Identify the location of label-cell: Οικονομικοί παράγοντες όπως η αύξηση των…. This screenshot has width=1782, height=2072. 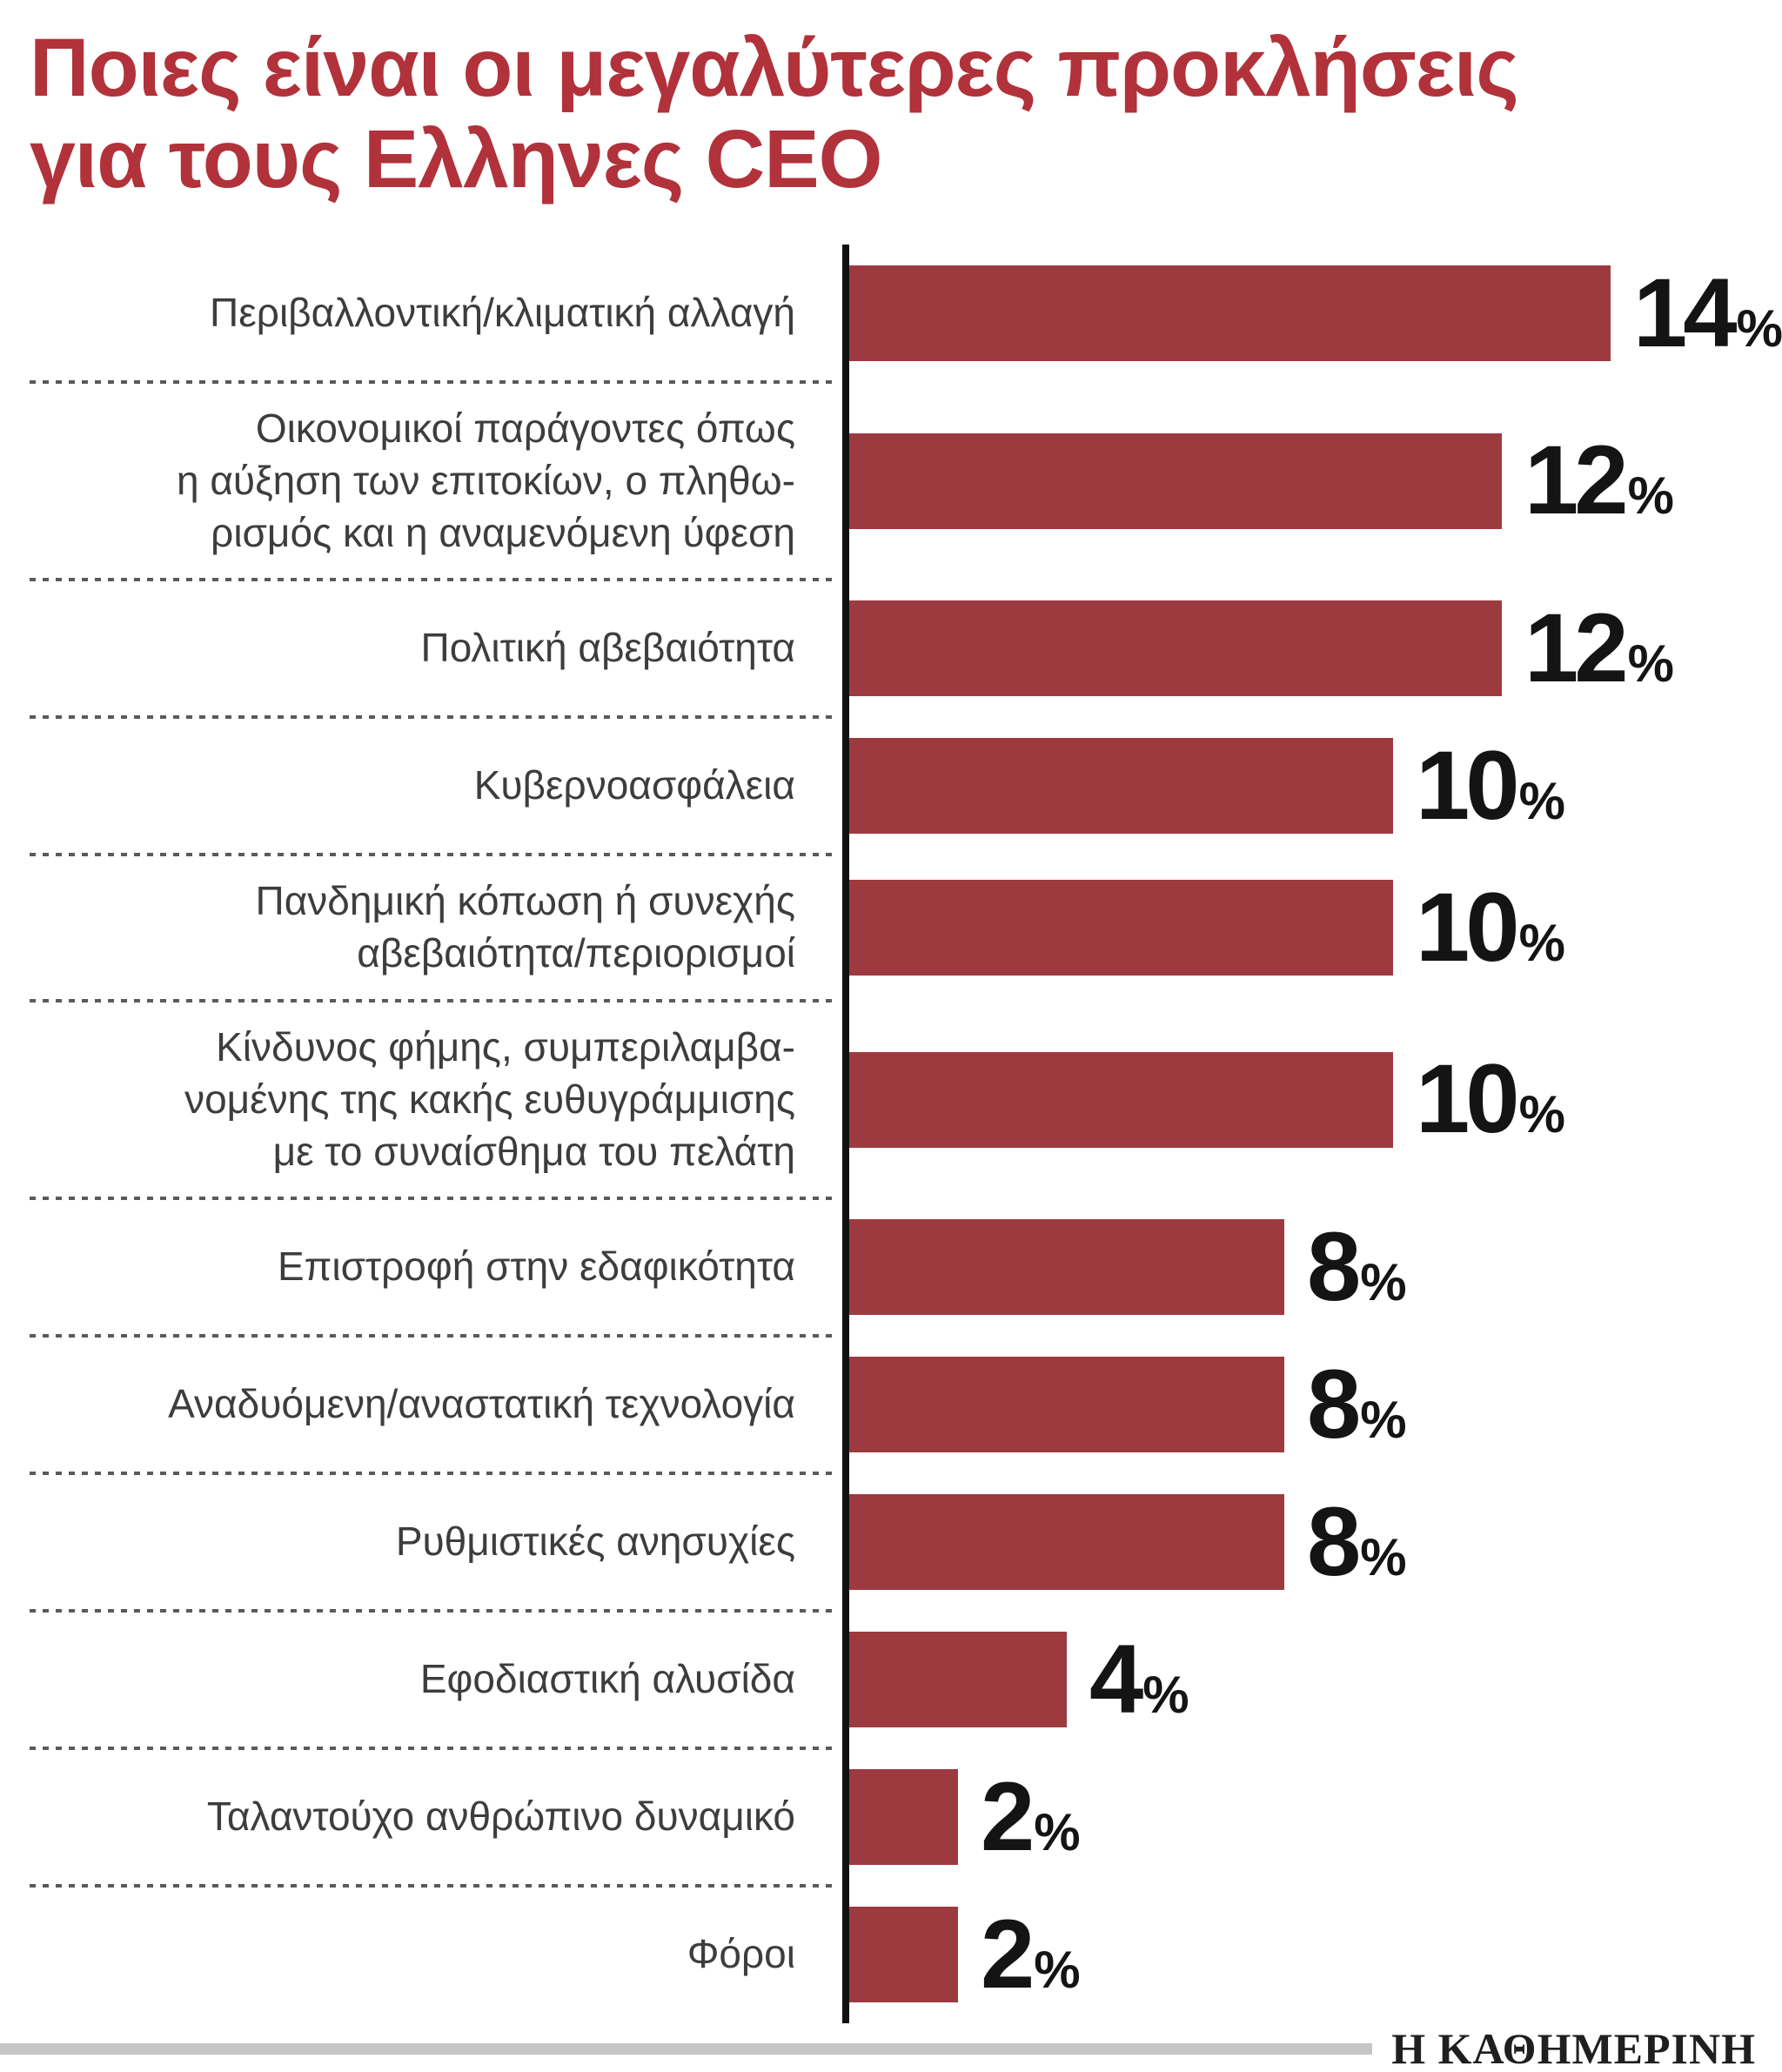
(421, 481).